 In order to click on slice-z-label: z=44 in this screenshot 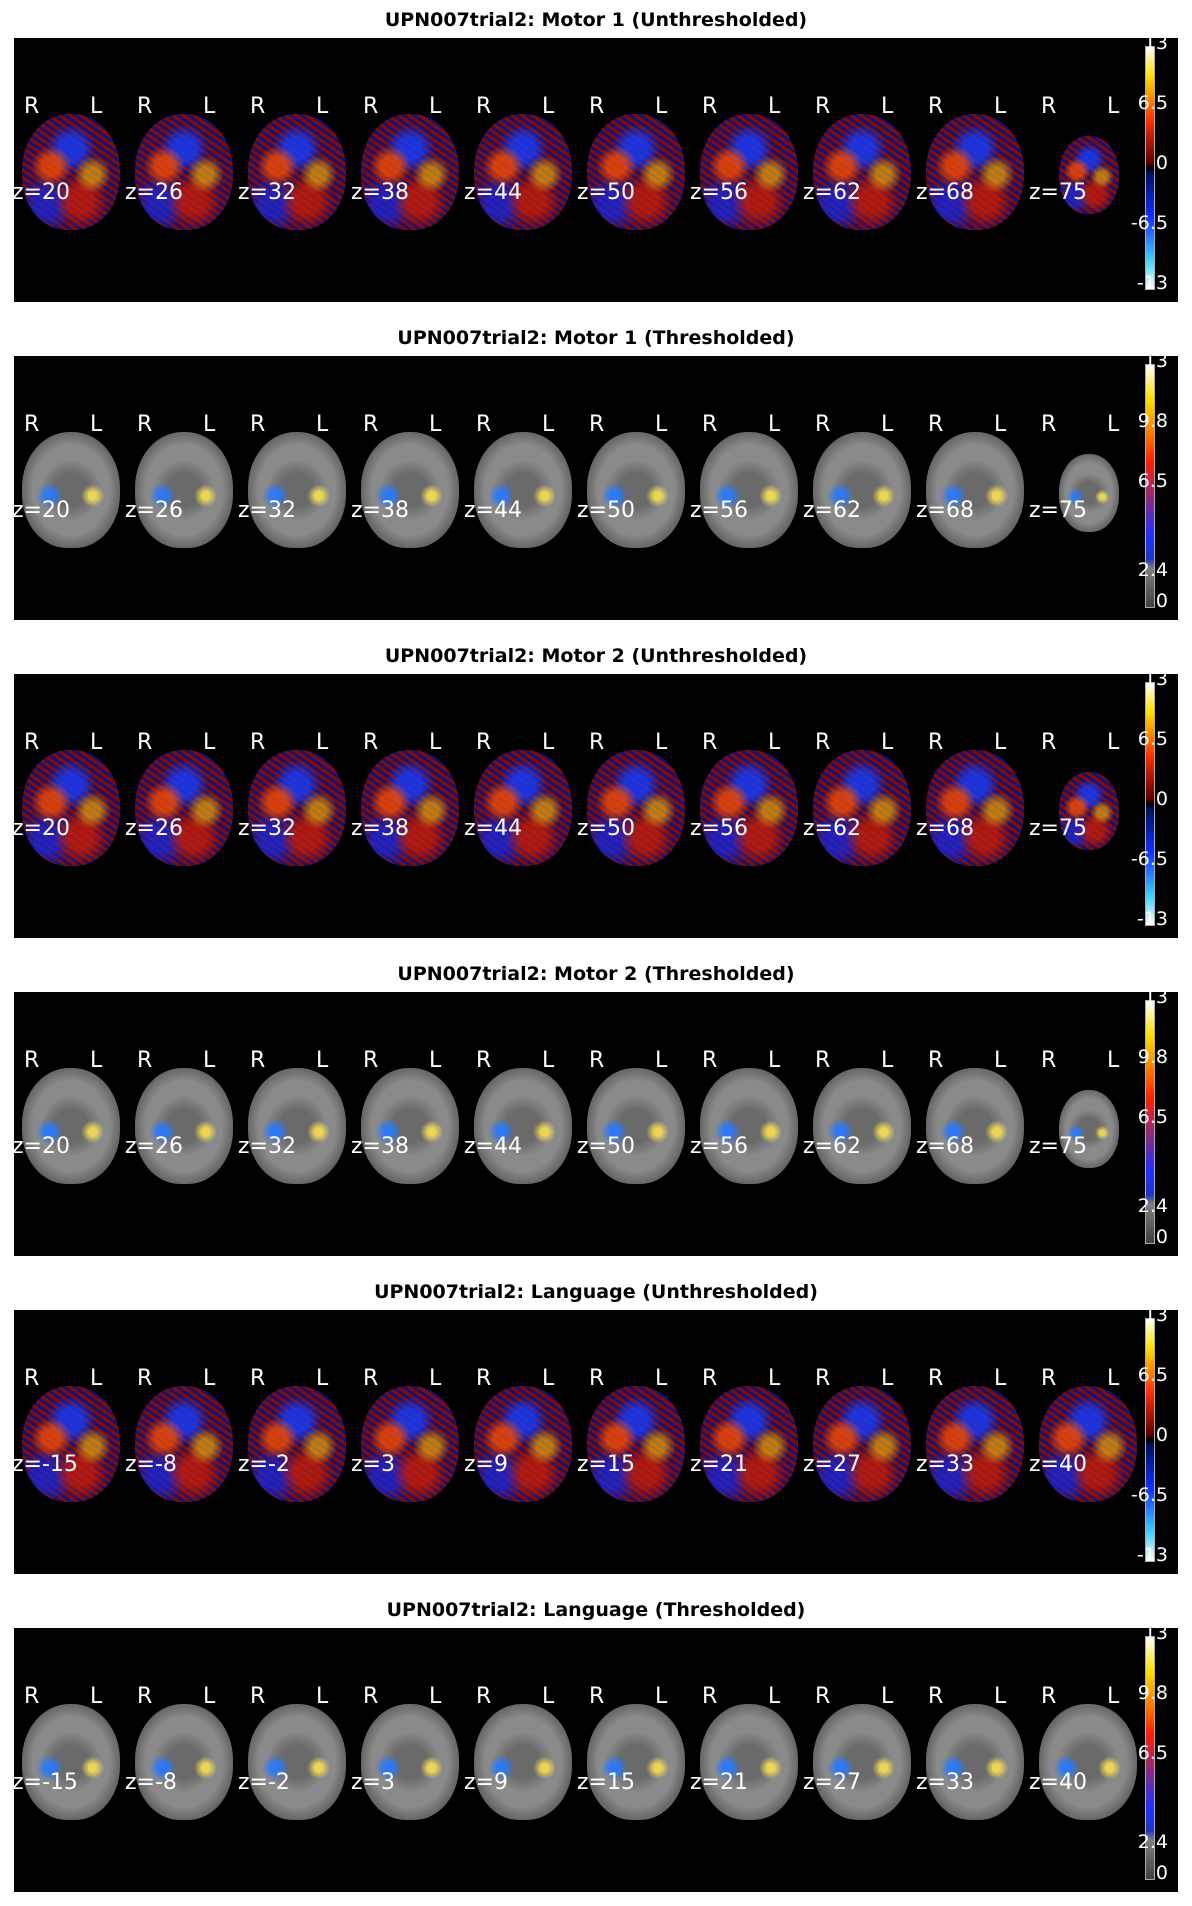, I will do `click(493, 192)`.